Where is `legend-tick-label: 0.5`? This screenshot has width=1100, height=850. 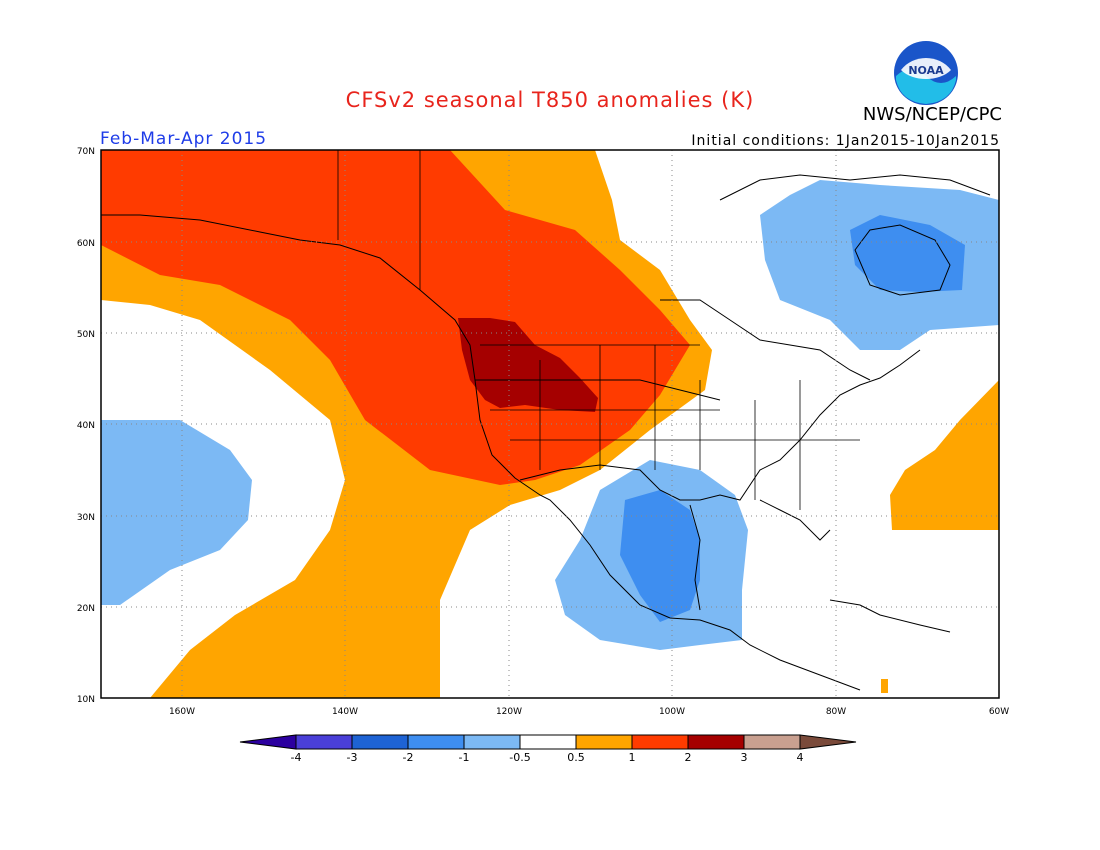 legend-tick-label: 0.5 is located at coordinates (576, 757).